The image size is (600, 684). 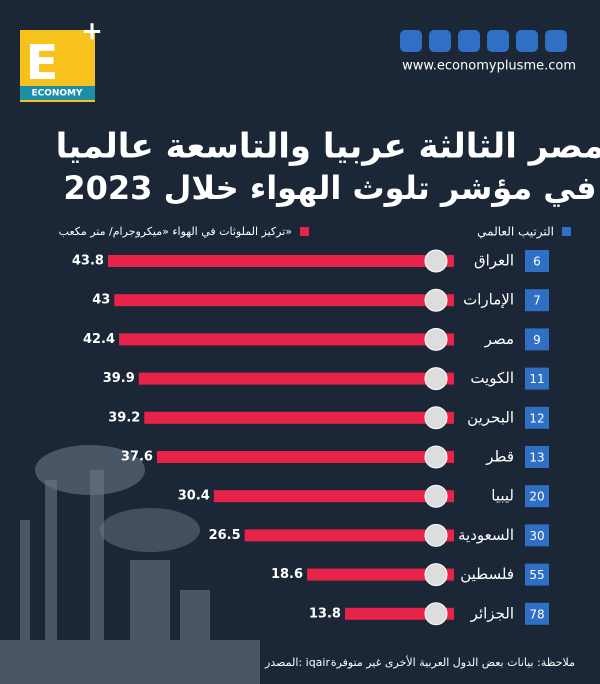 I want to click on country-label: السعودية, so click(x=486, y=535).